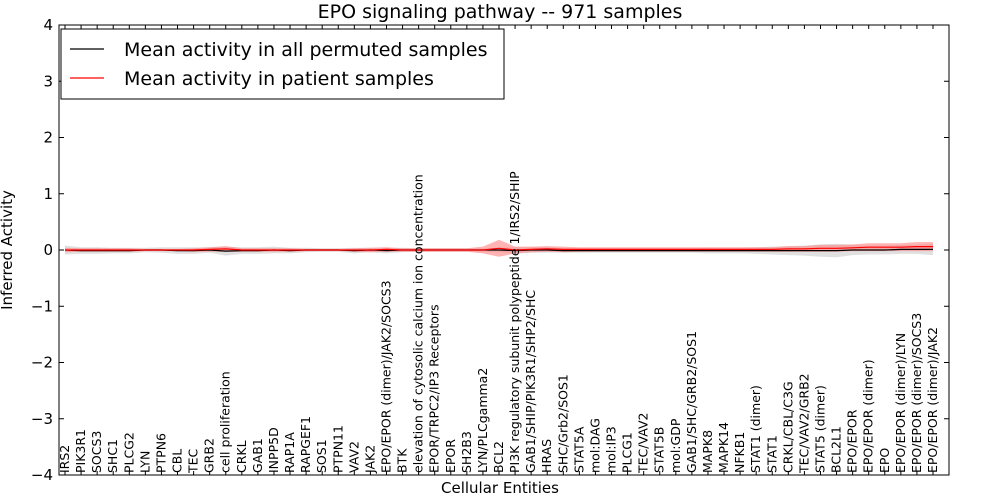  I want to click on x-tick-label: STAT1 (dimer), so click(755, 429).